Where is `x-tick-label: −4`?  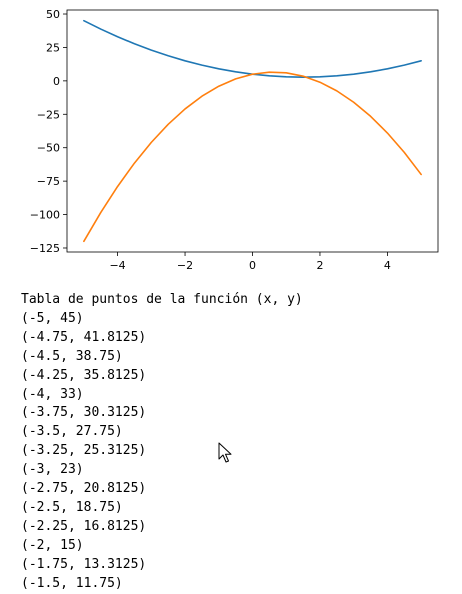
x-tick-label: −4 is located at coordinates (117, 265).